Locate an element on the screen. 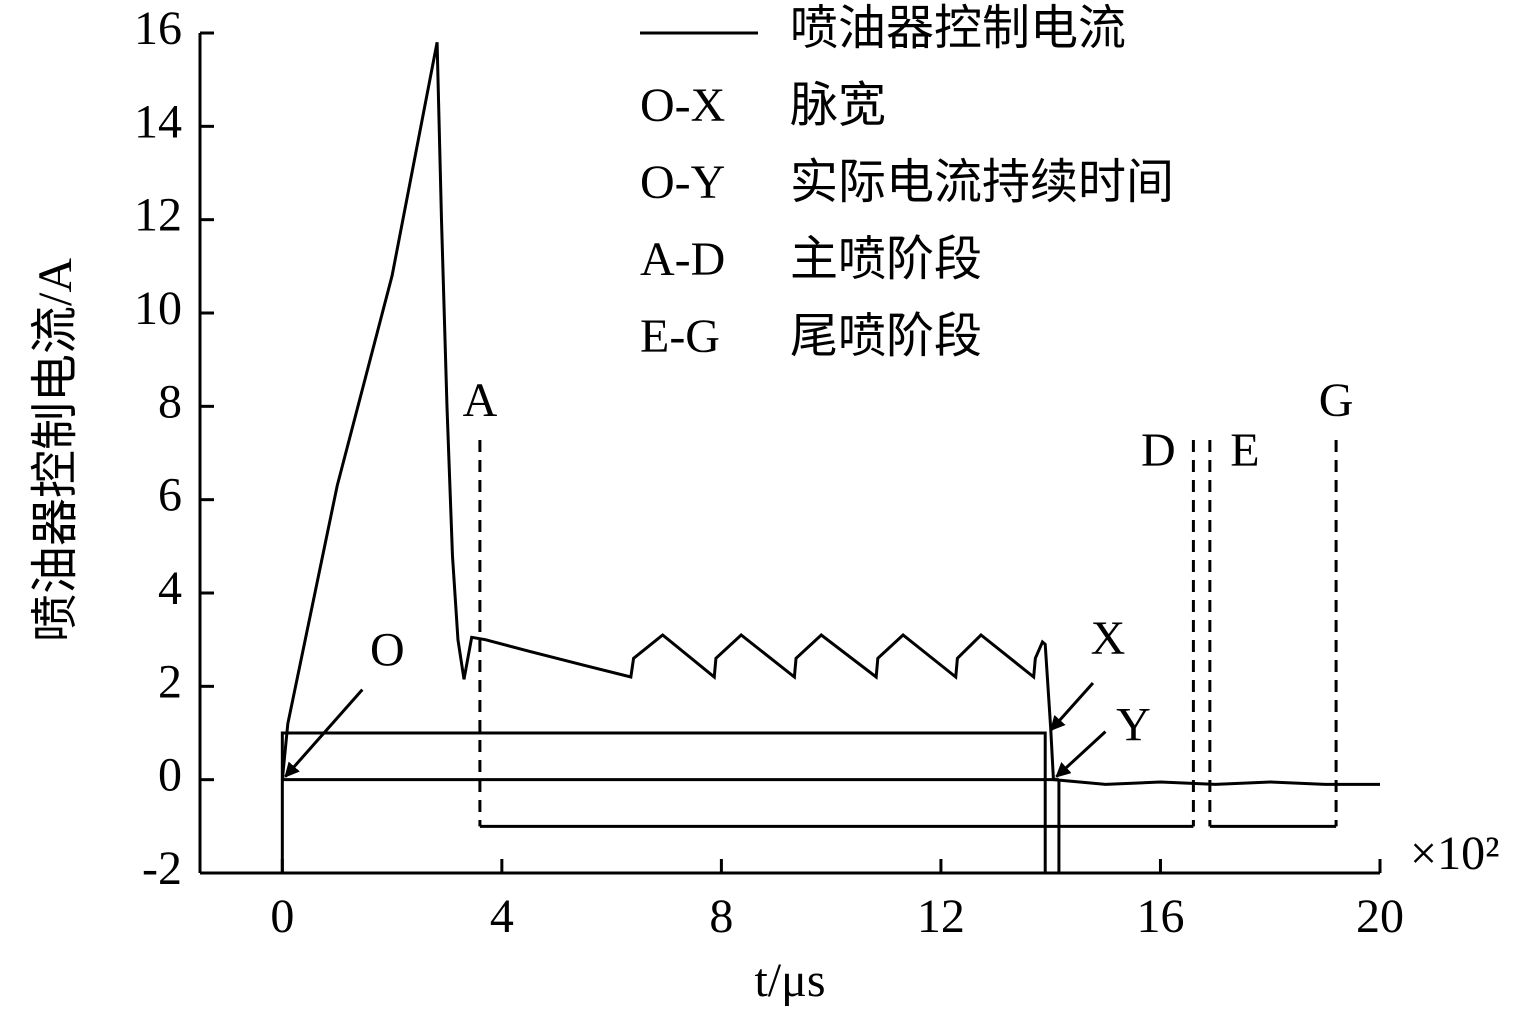 The image size is (1535, 1020). x-tick-label: 16 is located at coordinates (1160, 916).